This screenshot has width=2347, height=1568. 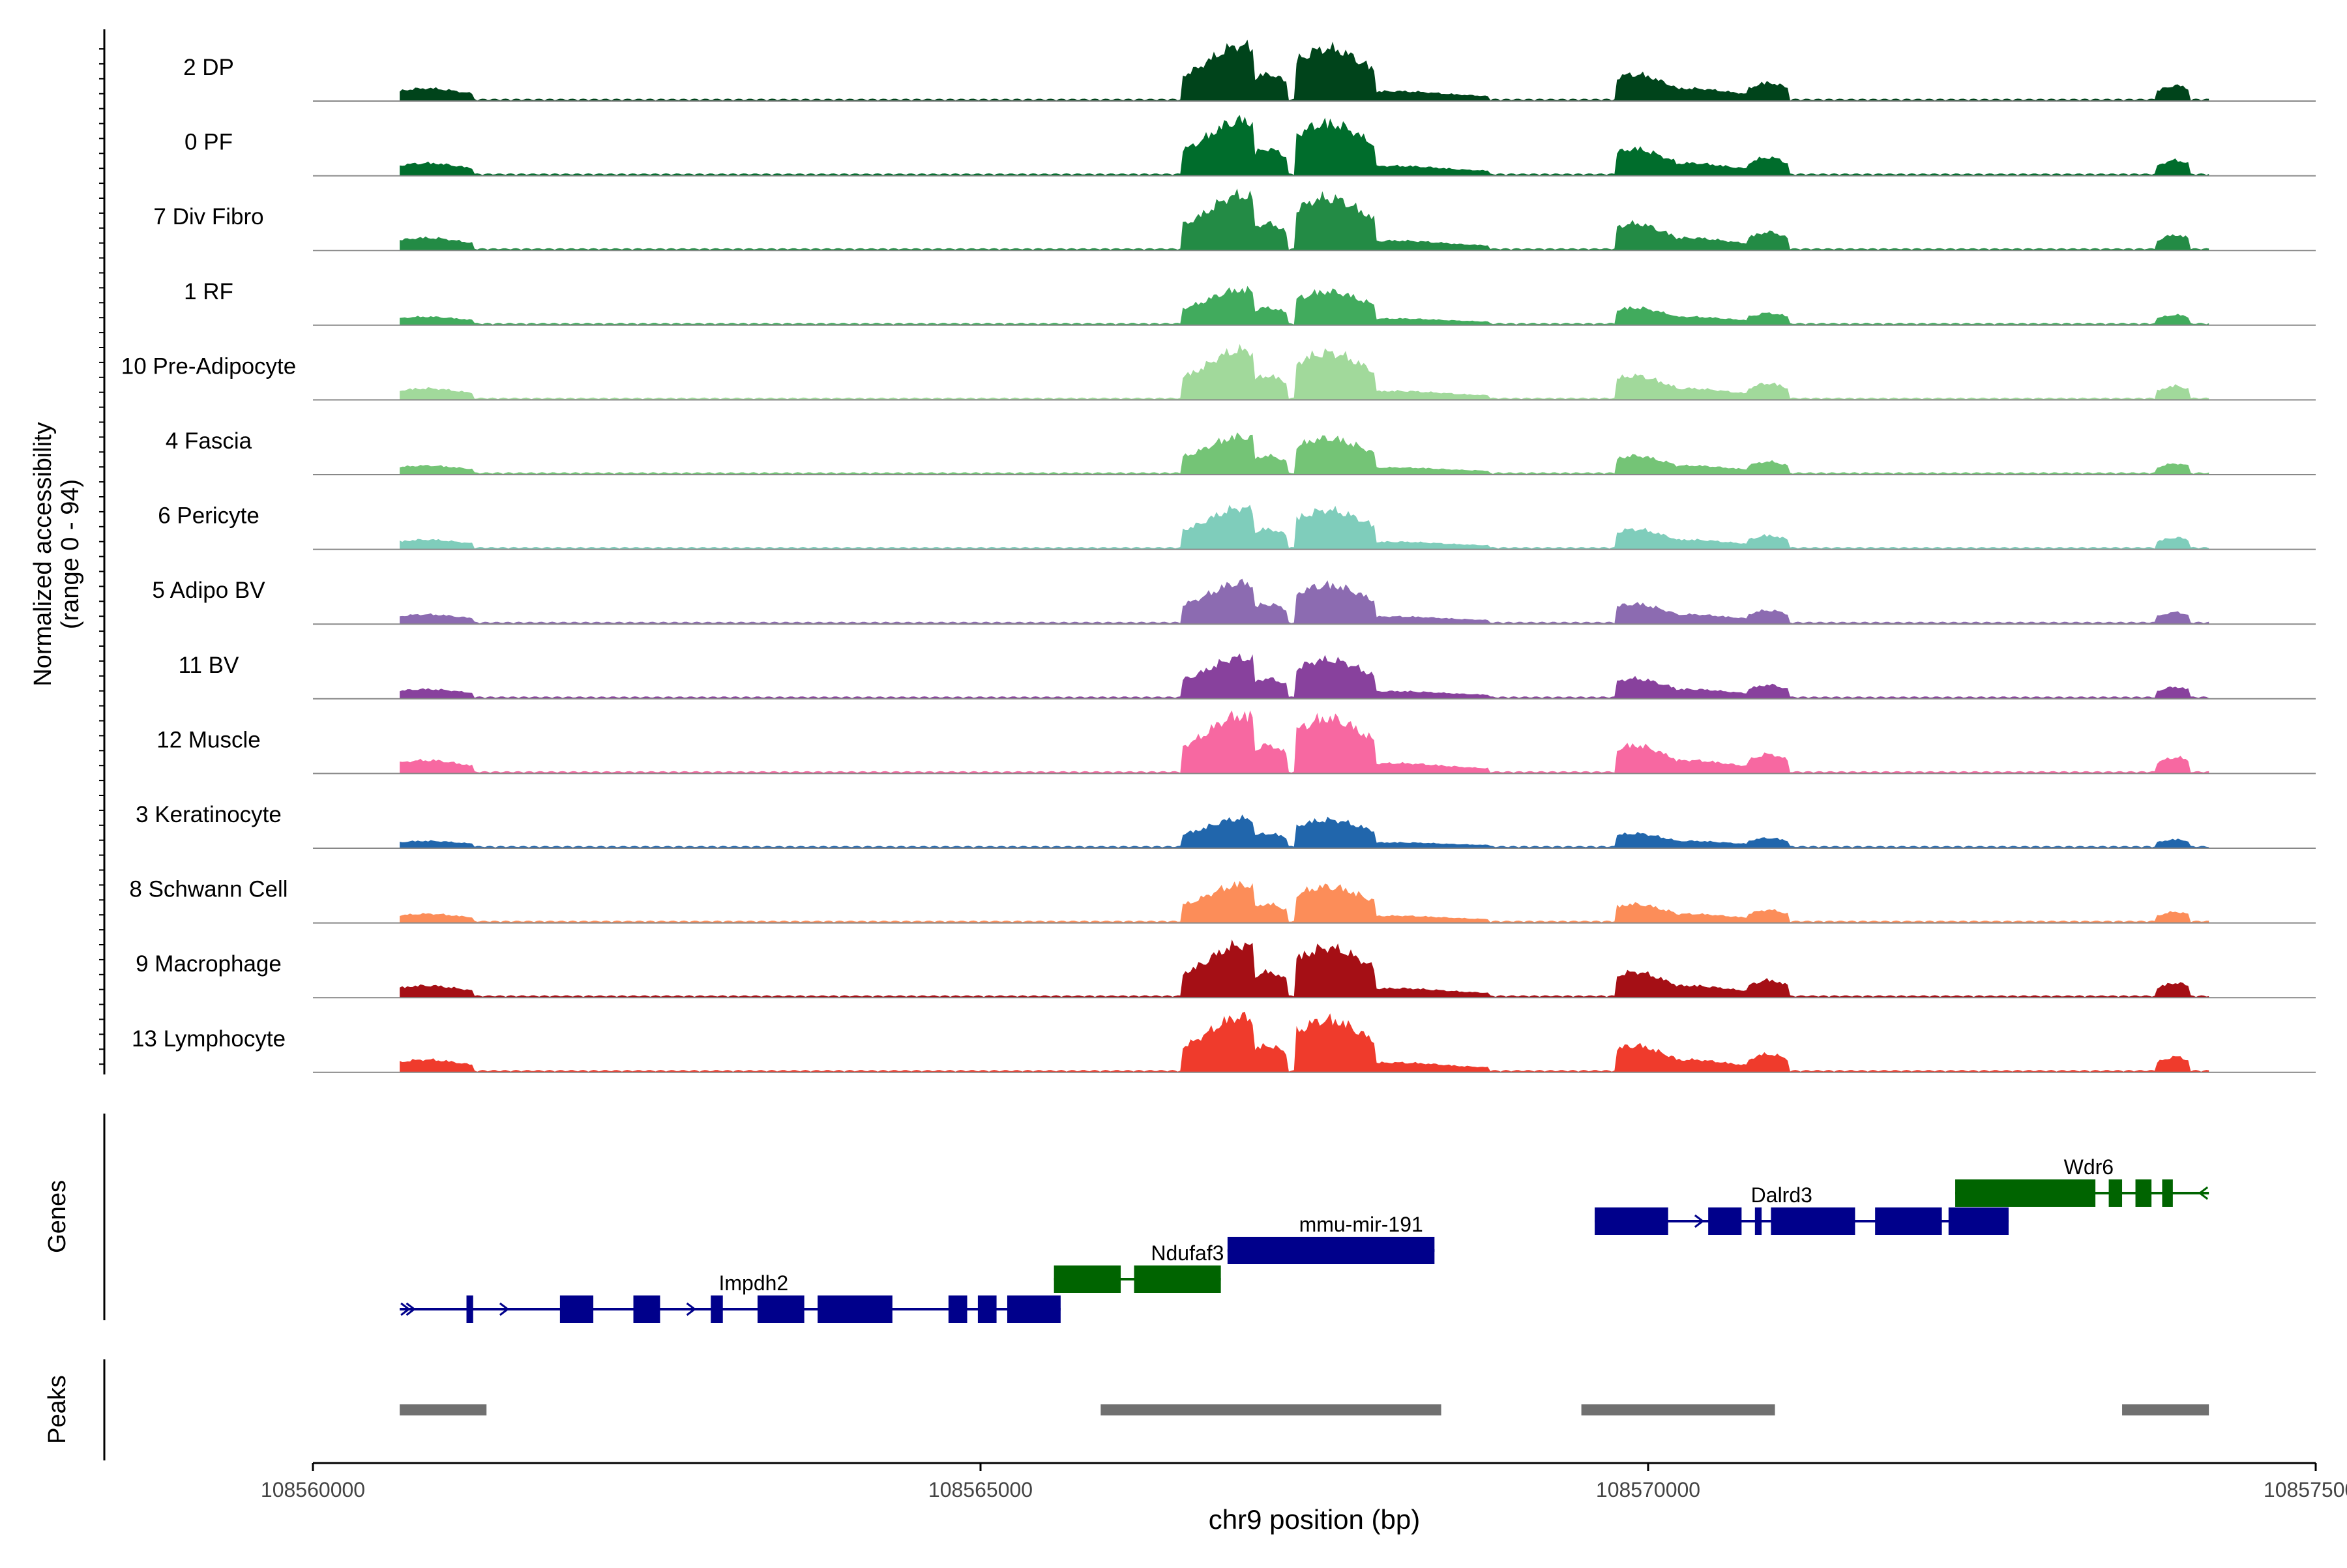 I want to click on track-label: 9 Macrophage, so click(x=209, y=964).